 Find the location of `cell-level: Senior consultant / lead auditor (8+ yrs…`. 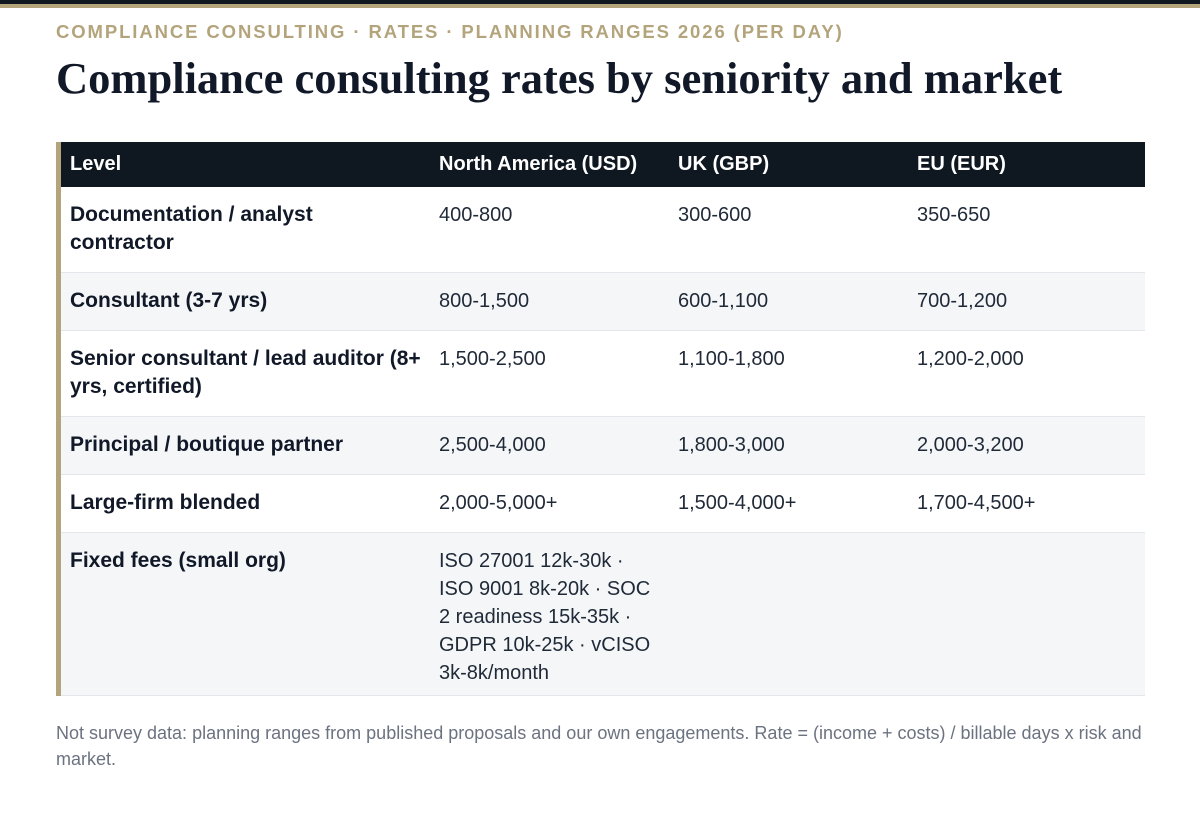

cell-level: Senior consultant / lead auditor (8+ yrs… is located at coordinates (245, 373).